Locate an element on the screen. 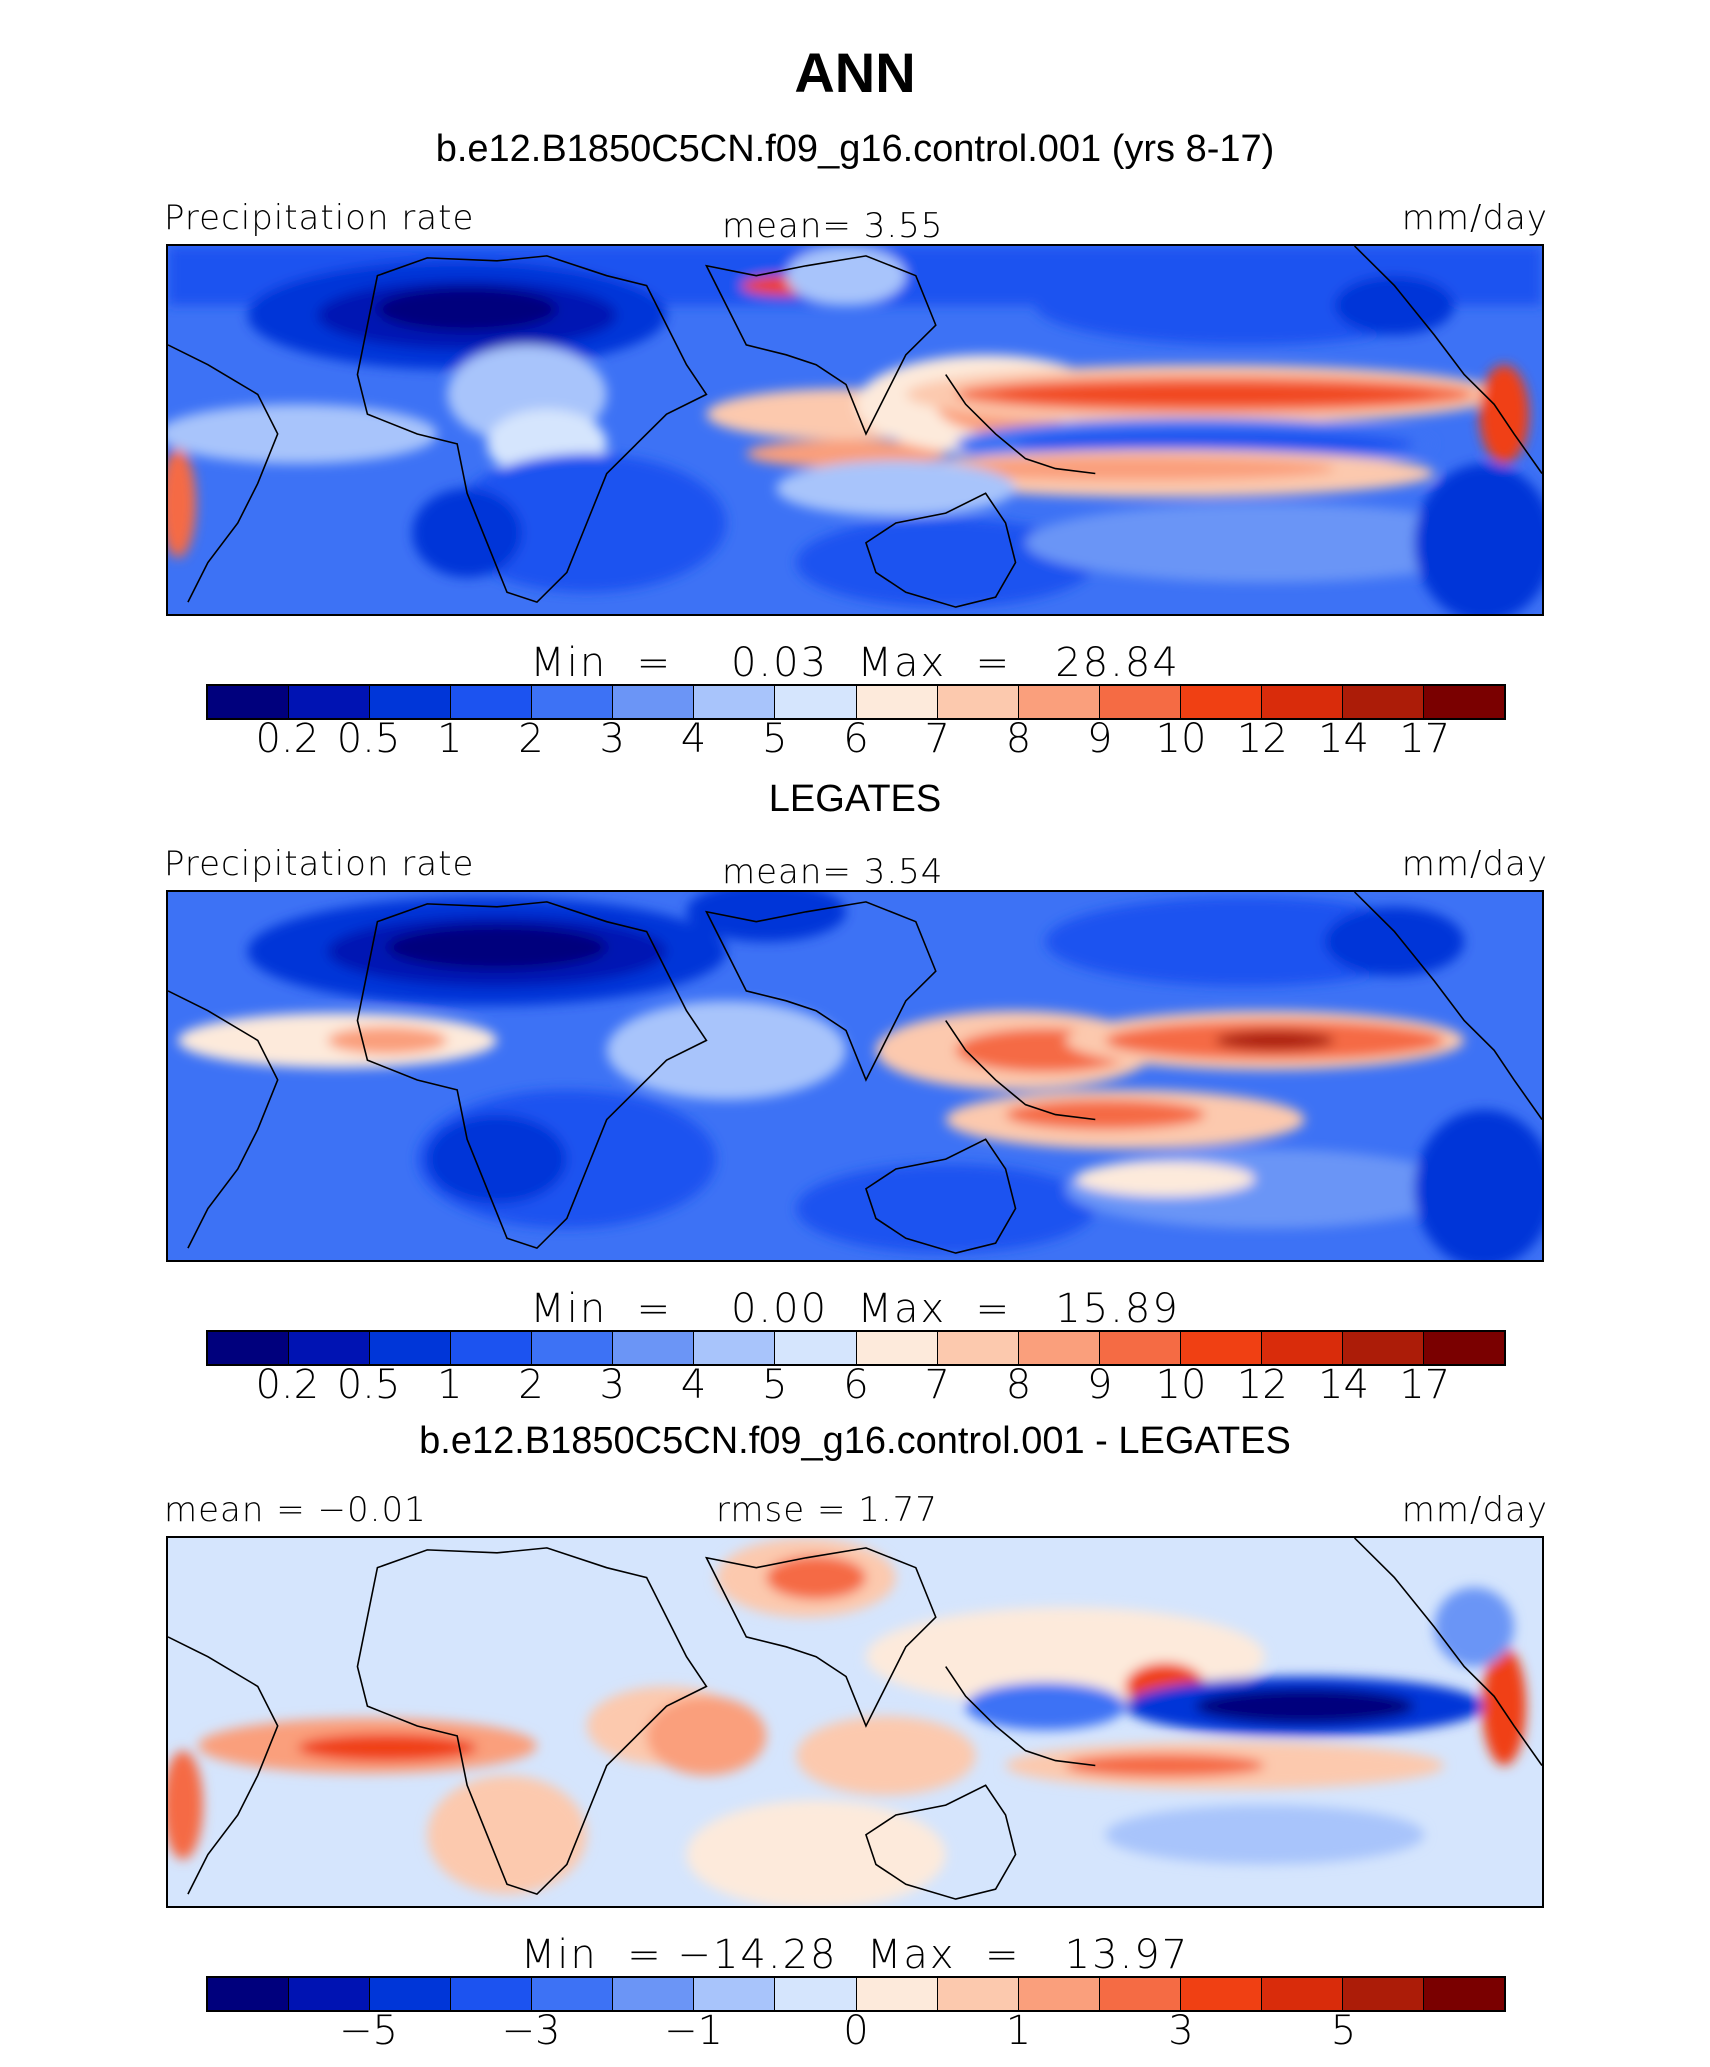 This screenshot has height=2067, width=1710. colorbar-tick-label: −3 is located at coordinates (531, 2031).